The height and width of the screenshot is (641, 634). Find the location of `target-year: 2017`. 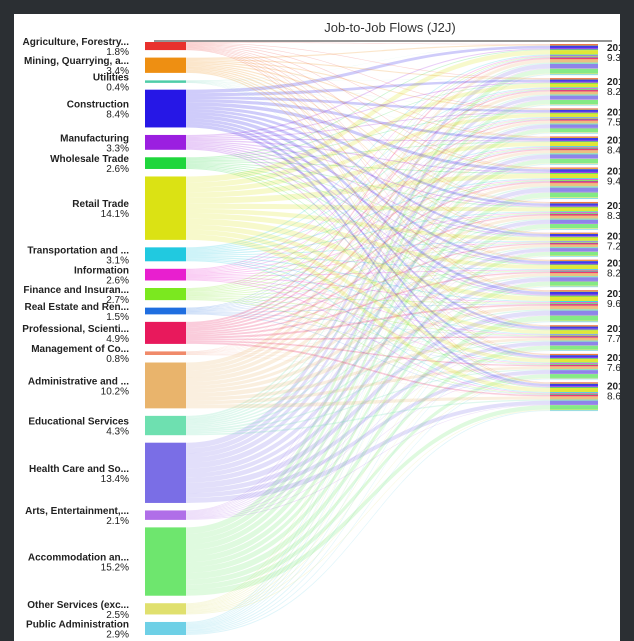

target-year: 2017 is located at coordinates (613, 358).